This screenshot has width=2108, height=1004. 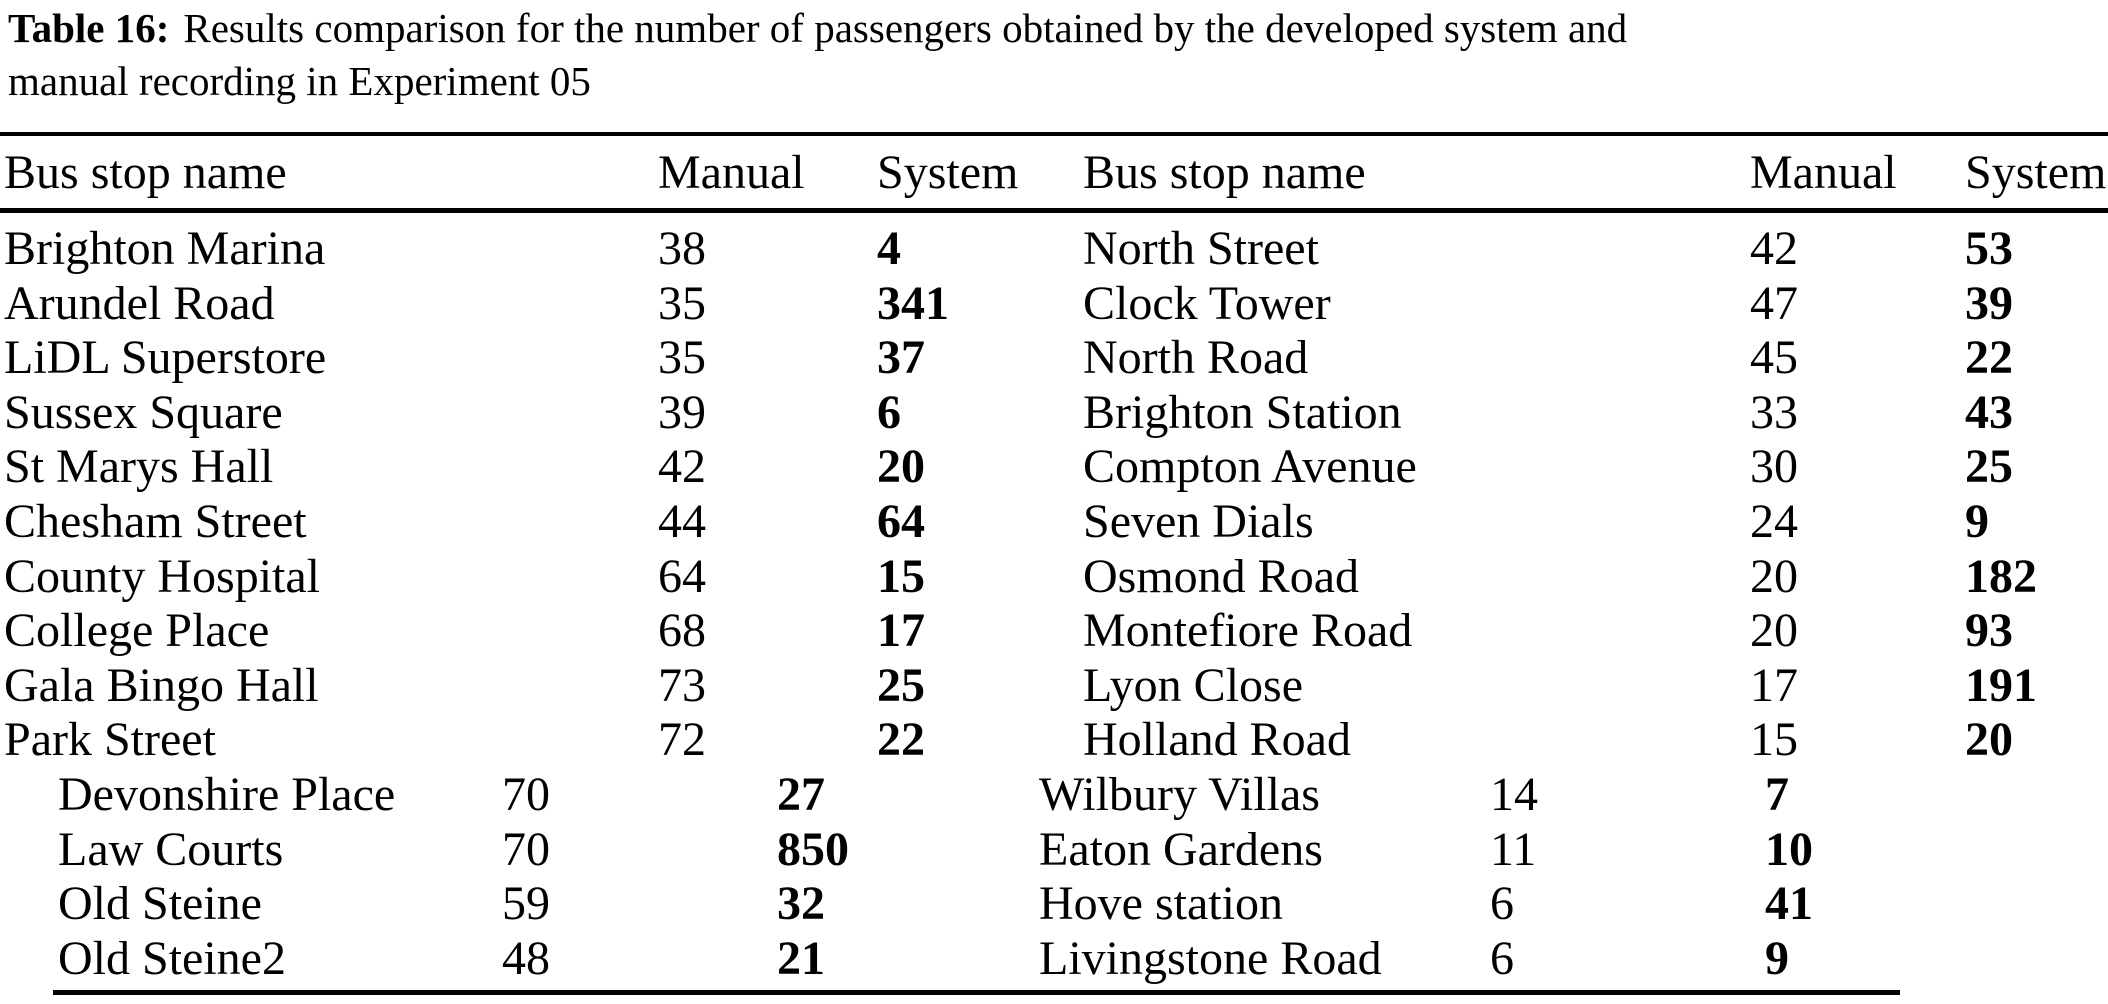 I want to click on bus-stop-name: LiDL Superstore, so click(x=165, y=358).